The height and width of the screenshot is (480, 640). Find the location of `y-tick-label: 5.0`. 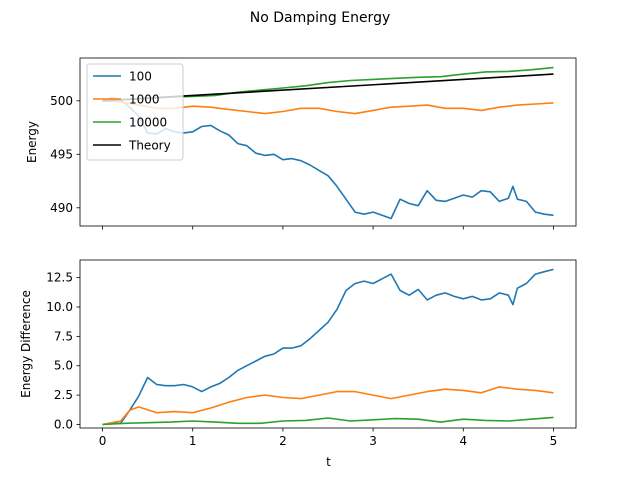

y-tick-label: 5.0 is located at coordinates (63, 366).